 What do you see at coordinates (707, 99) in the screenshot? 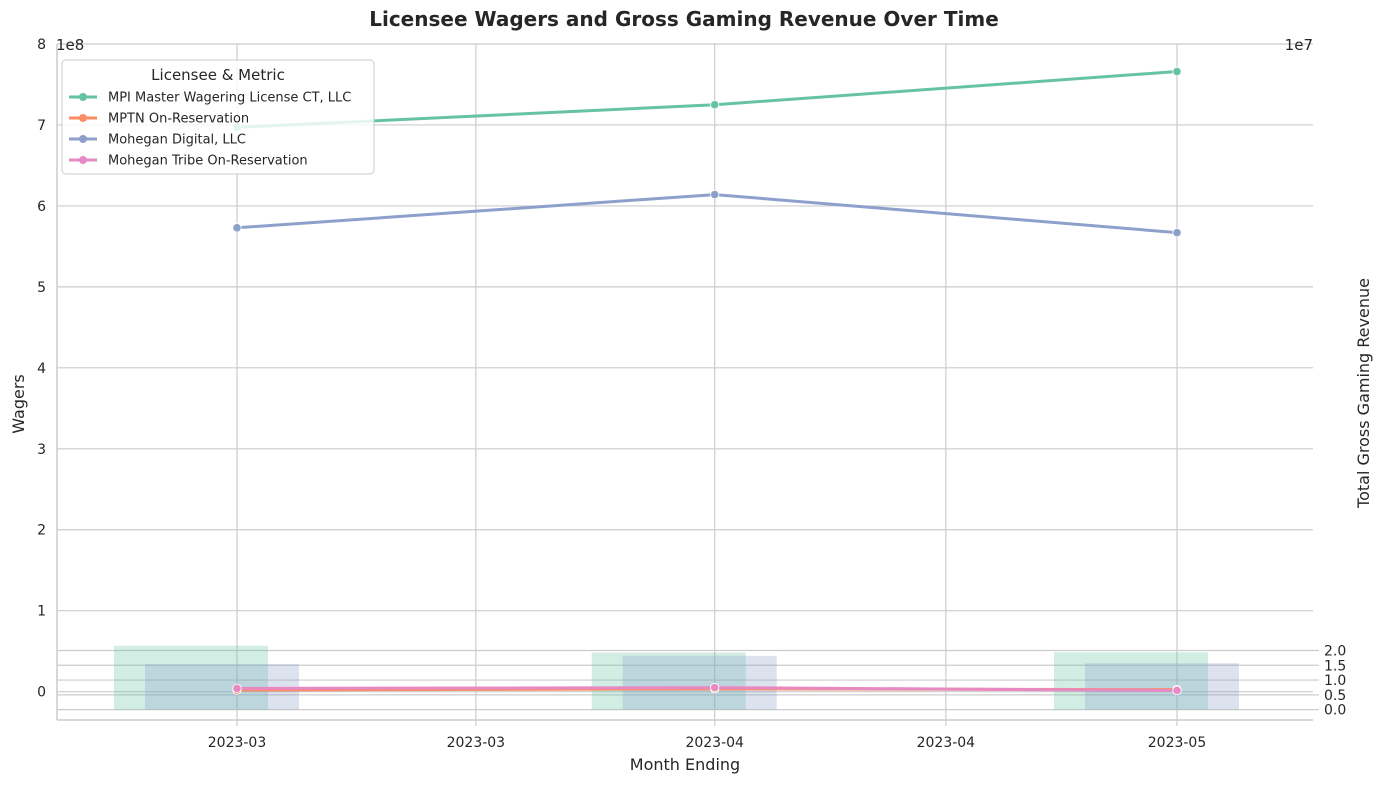
I see `line-mpi-master-wagering-license-ct-llc` at bounding box center [707, 99].